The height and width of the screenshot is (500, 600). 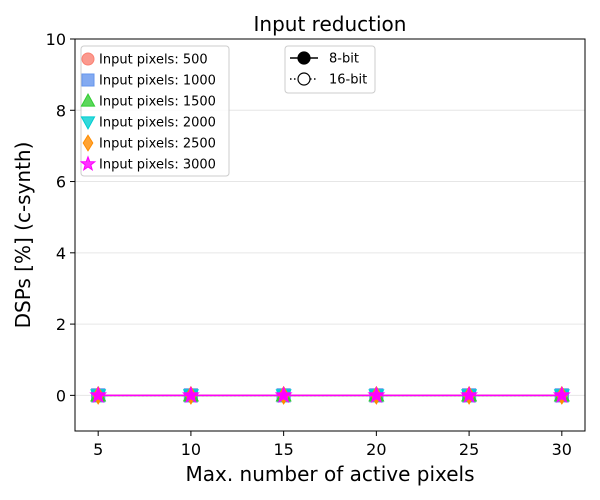 What do you see at coordinates (283, 449) in the screenshot?
I see `x-tick-label: 15` at bounding box center [283, 449].